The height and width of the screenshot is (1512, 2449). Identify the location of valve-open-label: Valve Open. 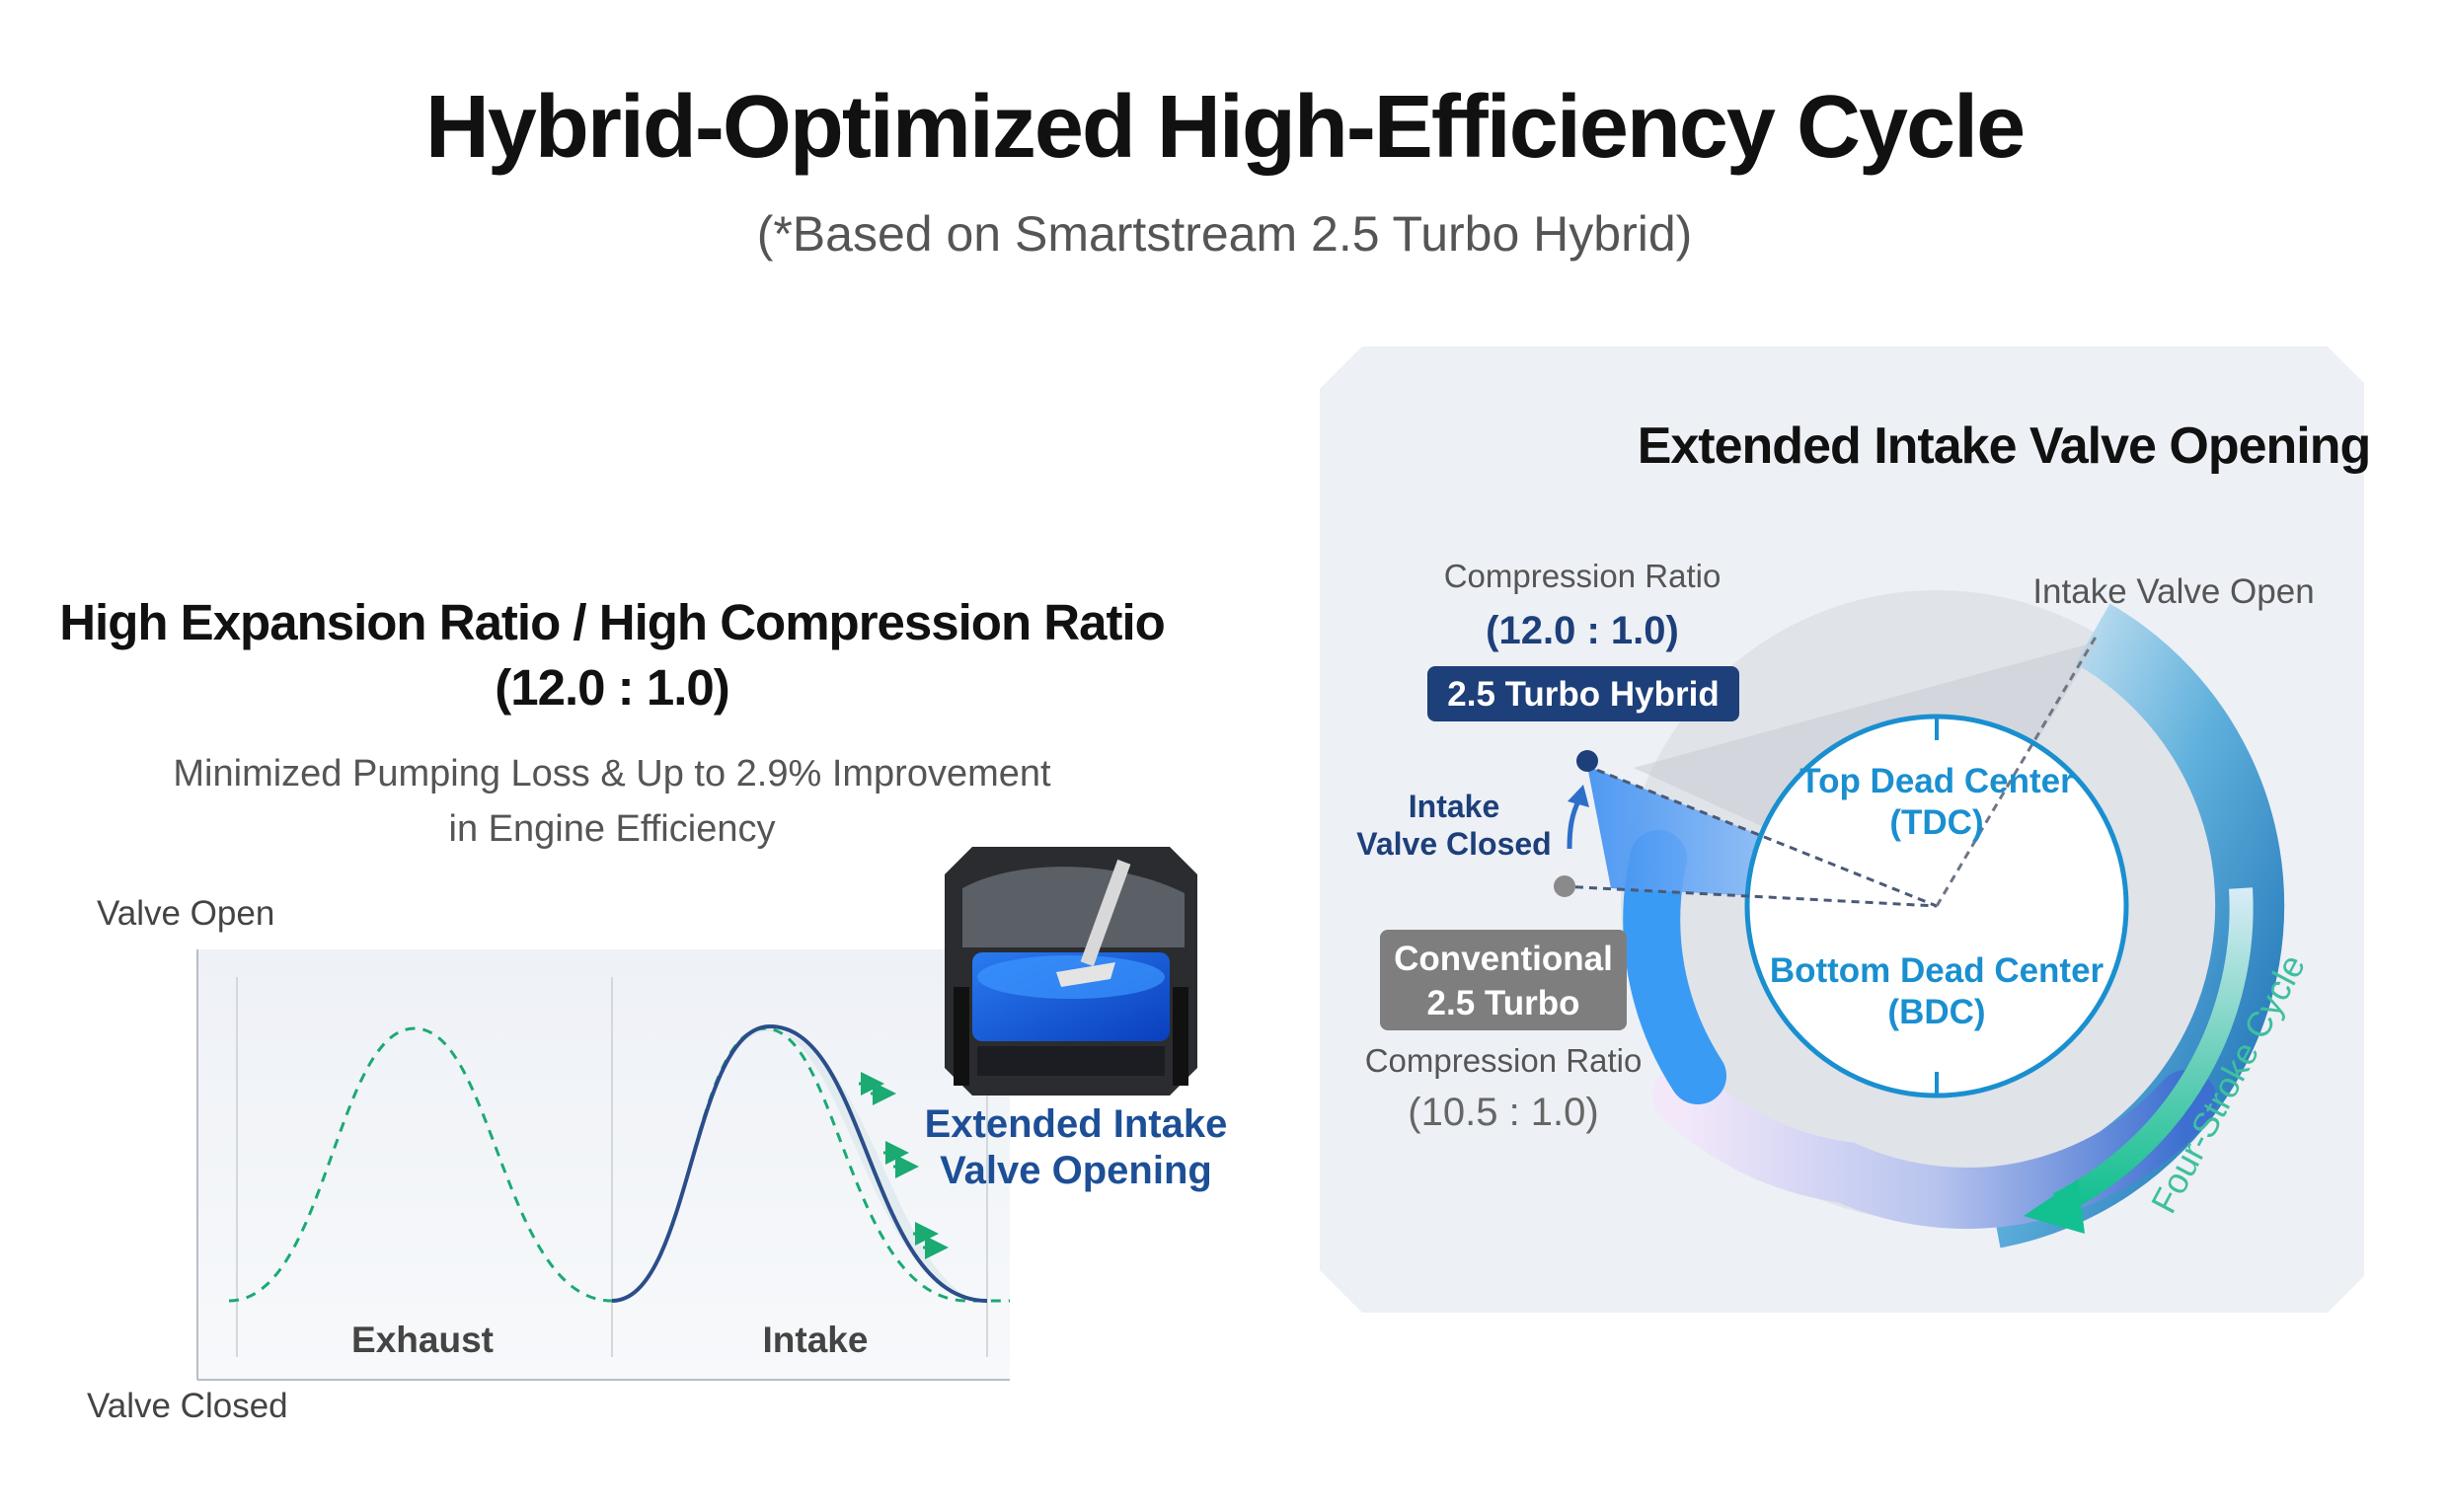
(186, 914).